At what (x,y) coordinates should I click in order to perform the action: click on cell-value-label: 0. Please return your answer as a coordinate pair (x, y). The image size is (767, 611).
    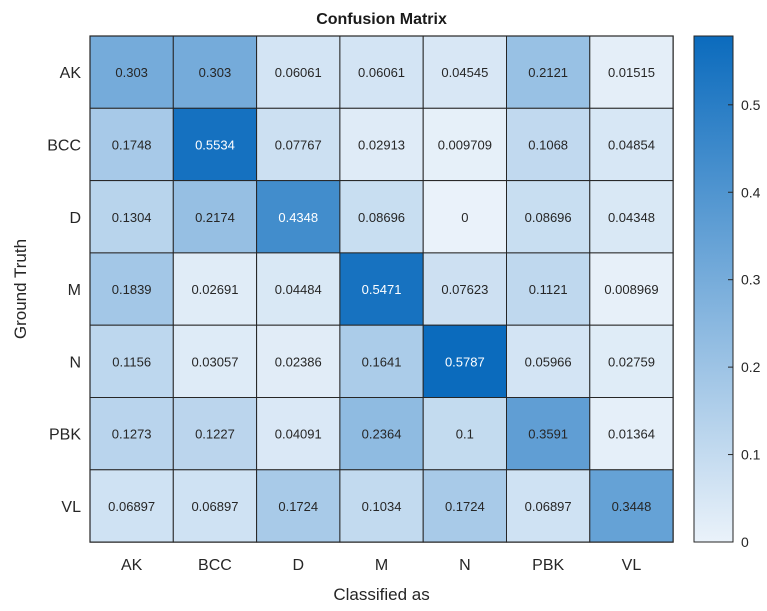
    Looking at the image, I should click on (464, 217).